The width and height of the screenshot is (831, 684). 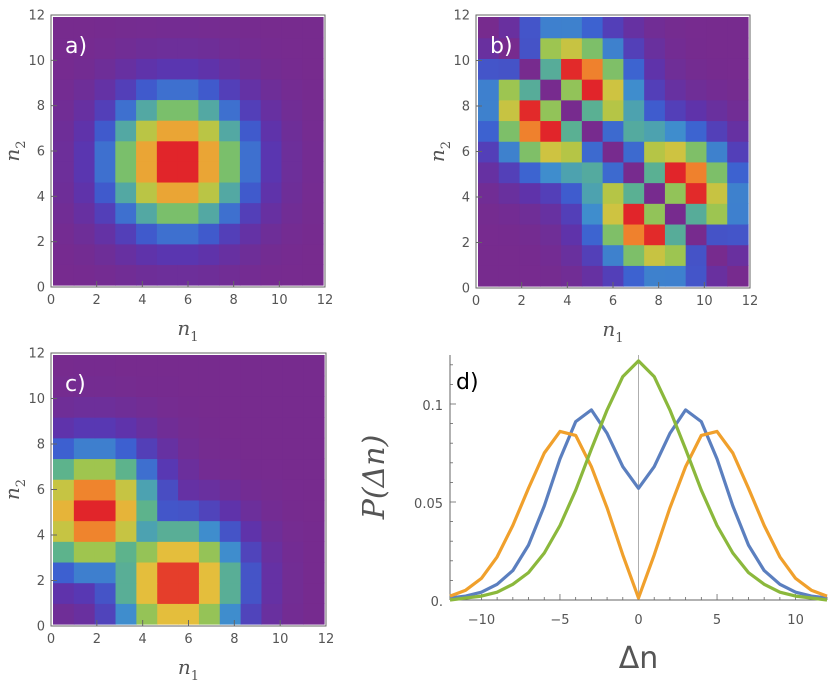 I want to click on y-tick-label: 0.1, so click(x=432, y=406).